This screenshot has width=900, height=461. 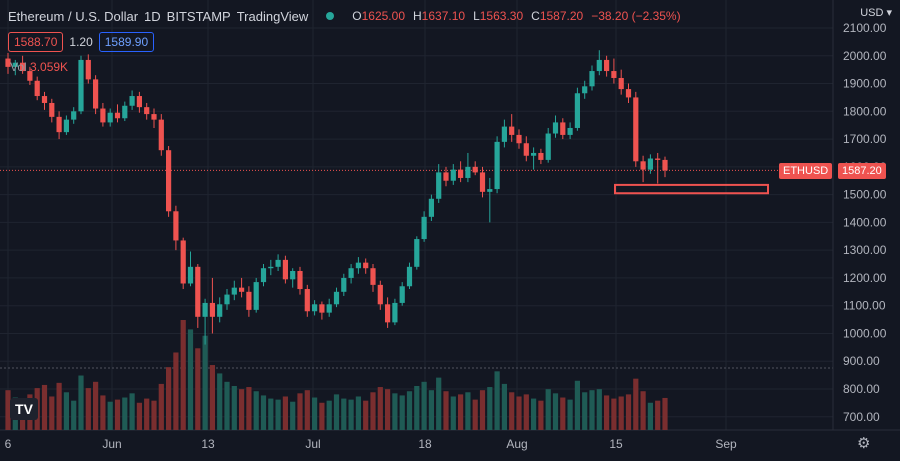 I want to click on volume-value: 3.059K, so click(x=49, y=67).